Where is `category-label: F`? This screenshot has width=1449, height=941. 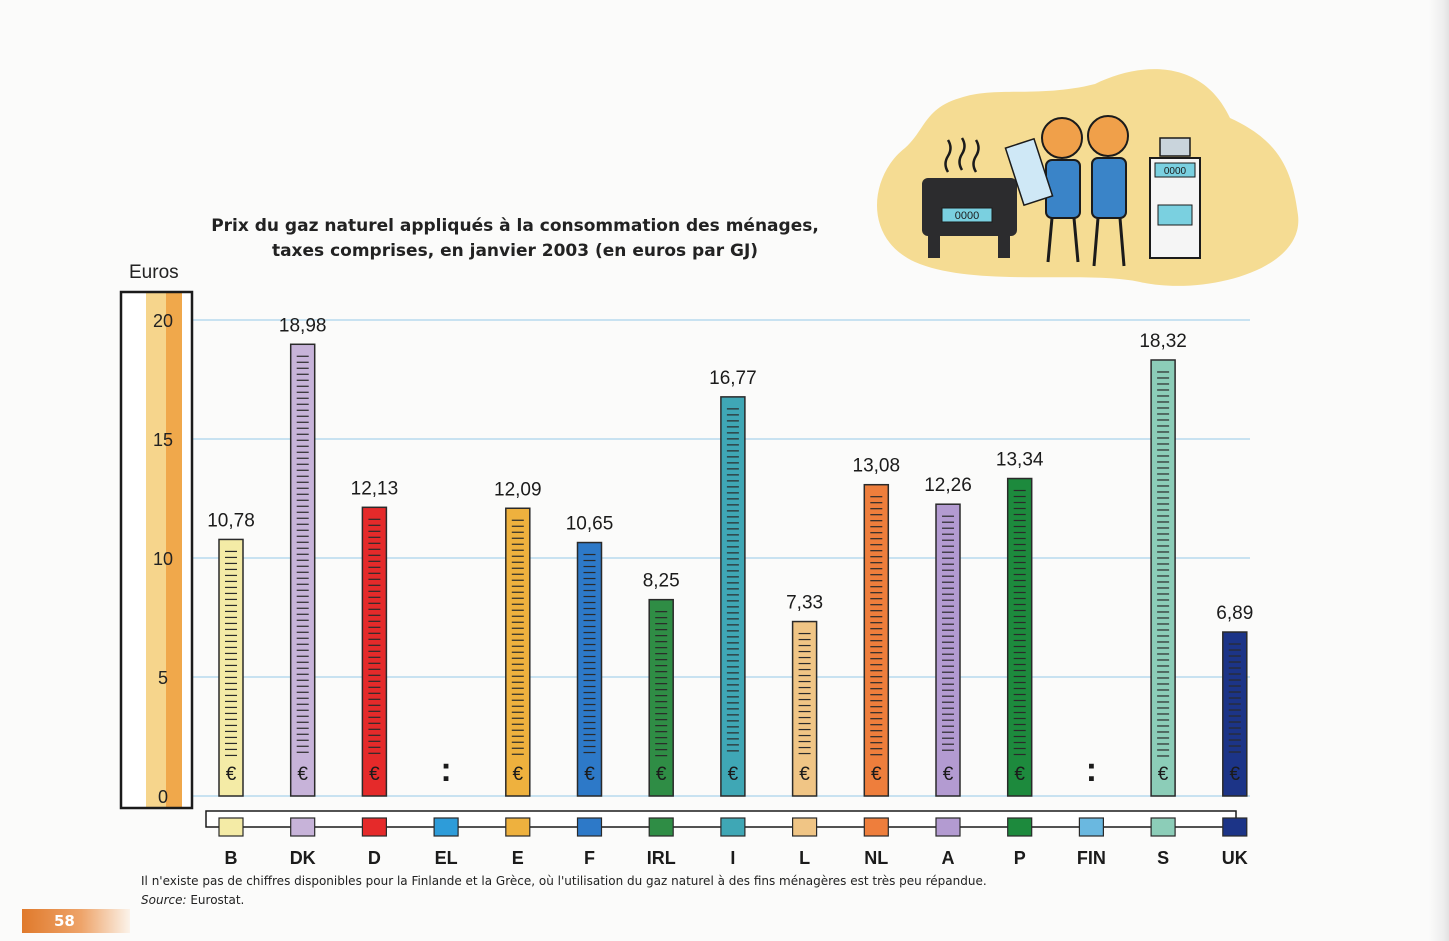 category-label: F is located at coordinates (589, 858).